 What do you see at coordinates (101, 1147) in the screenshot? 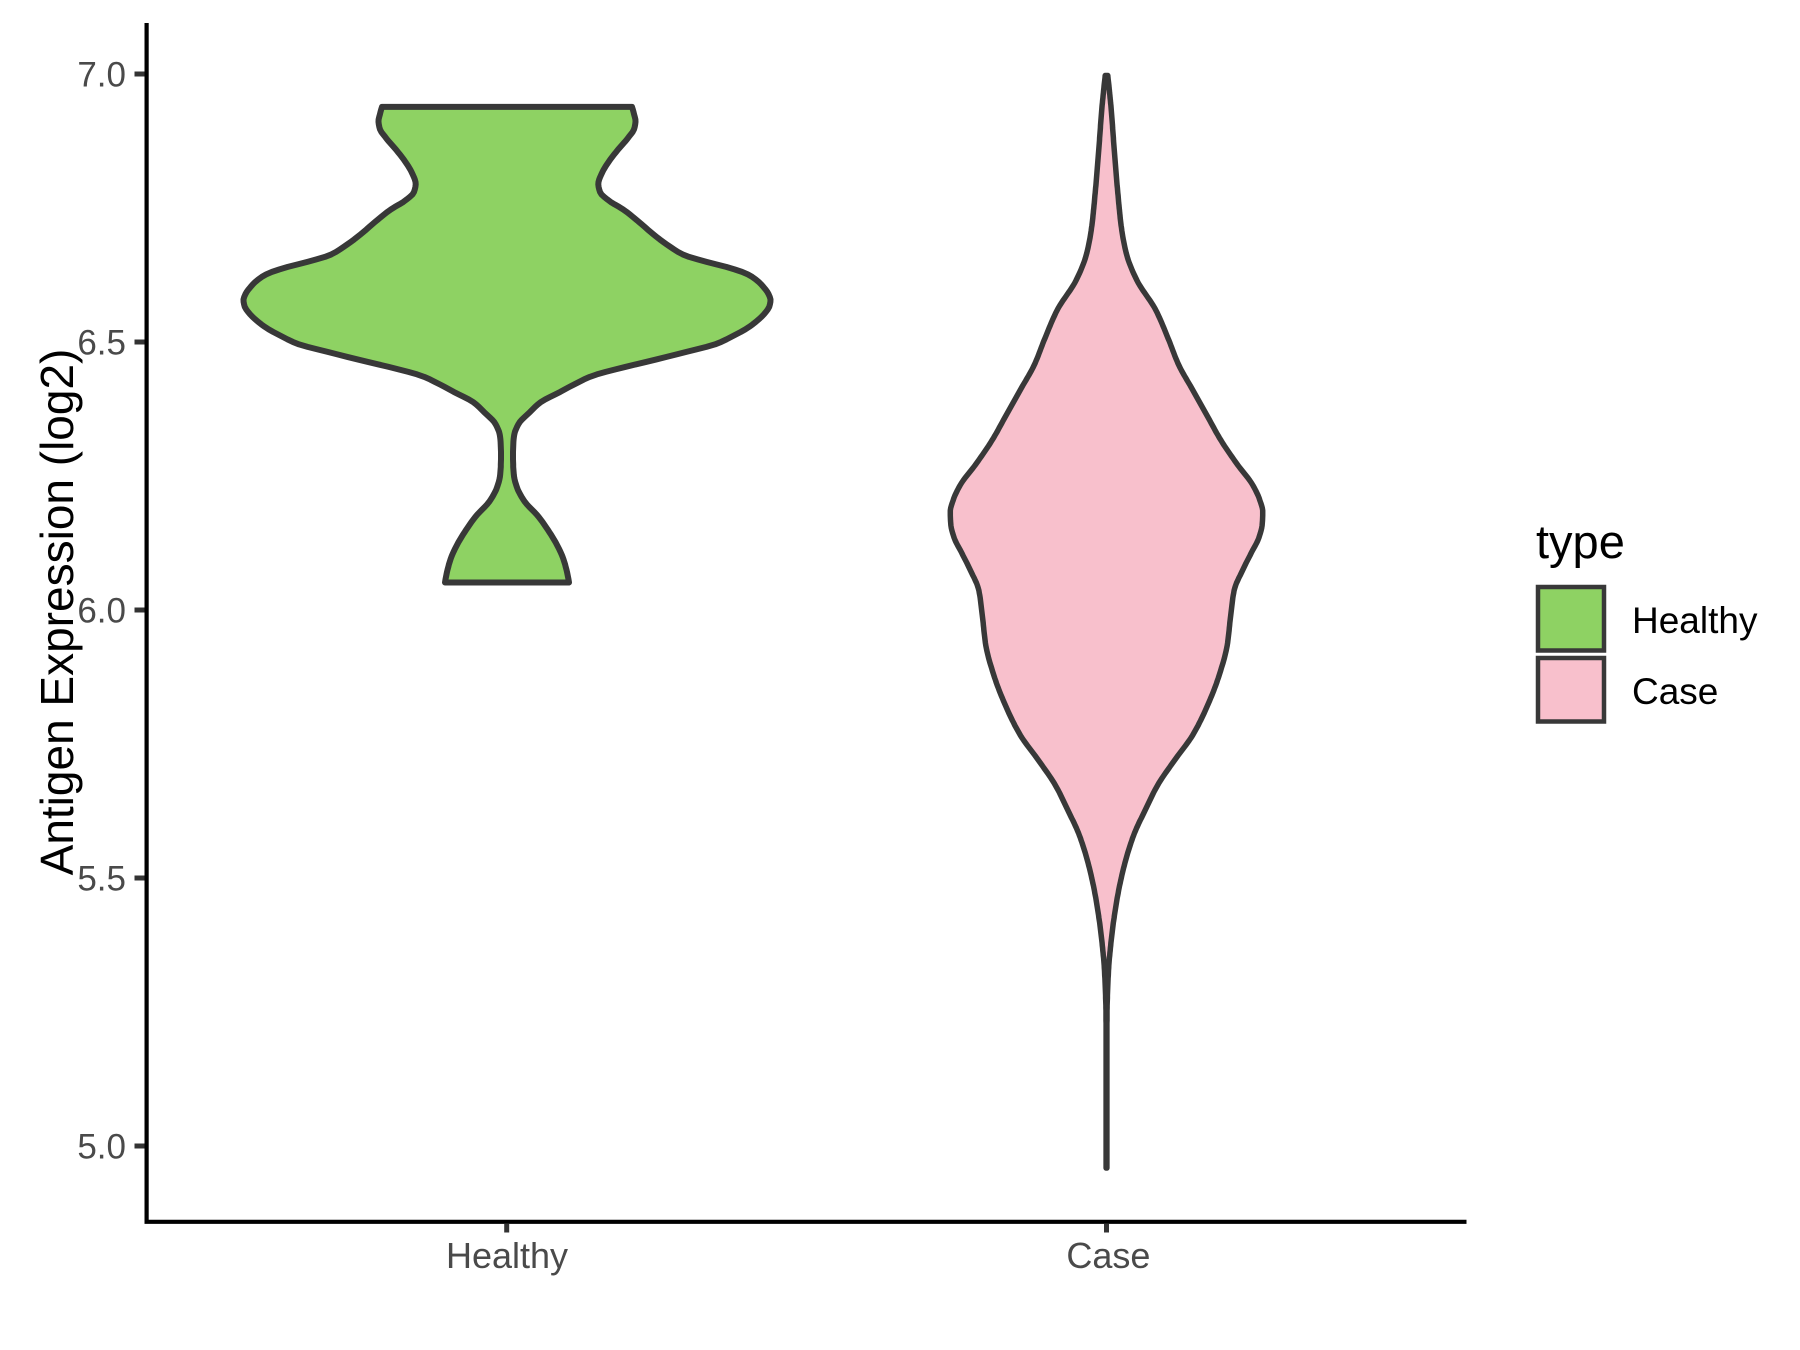
I see `svg-text: 5.0` at bounding box center [101, 1147].